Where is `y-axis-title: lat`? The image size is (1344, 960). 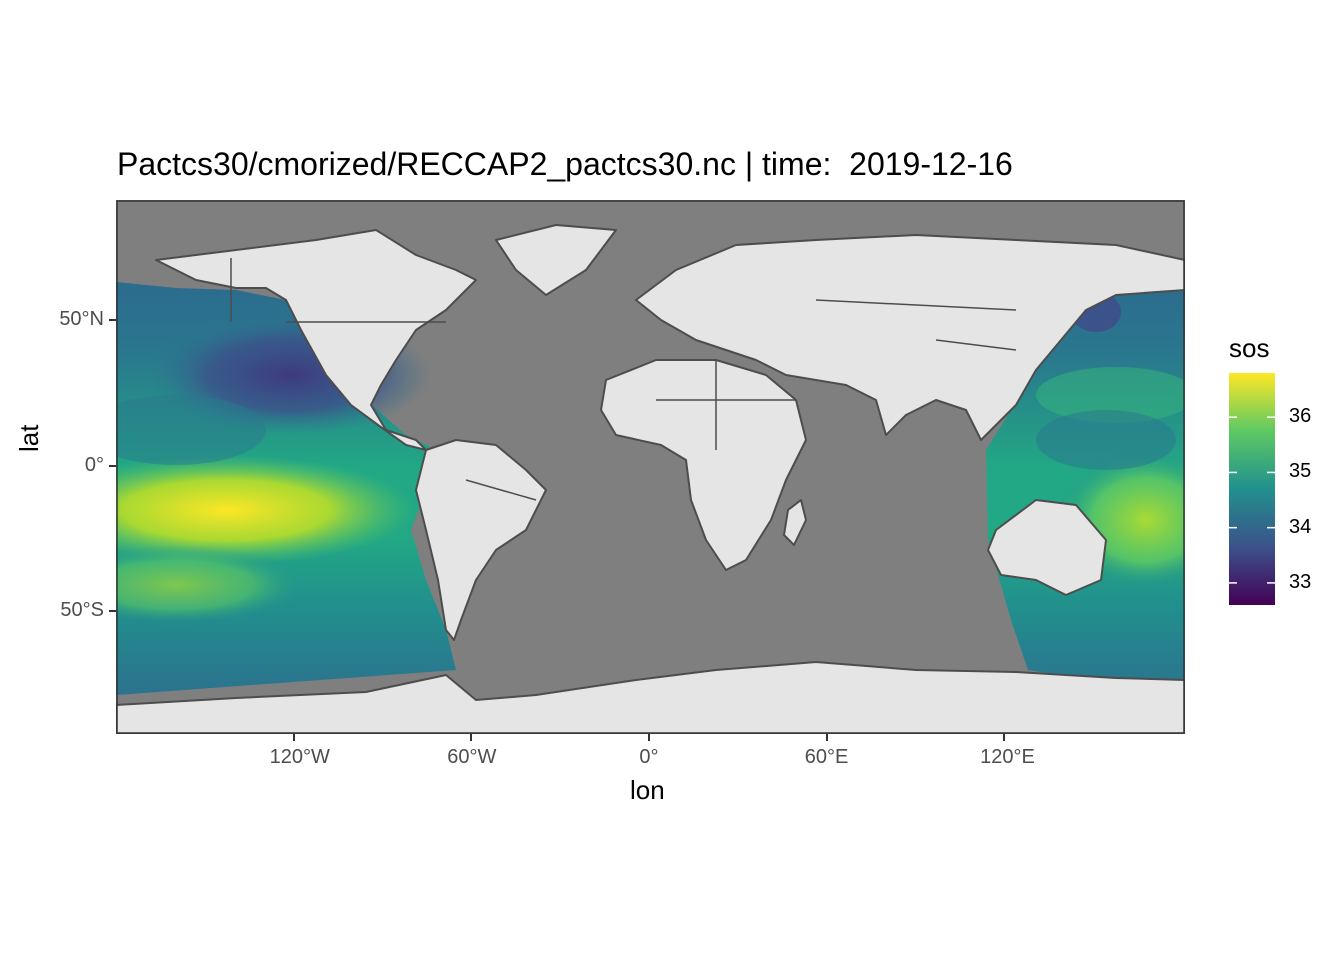 y-axis-title: lat is located at coordinates (29, 438).